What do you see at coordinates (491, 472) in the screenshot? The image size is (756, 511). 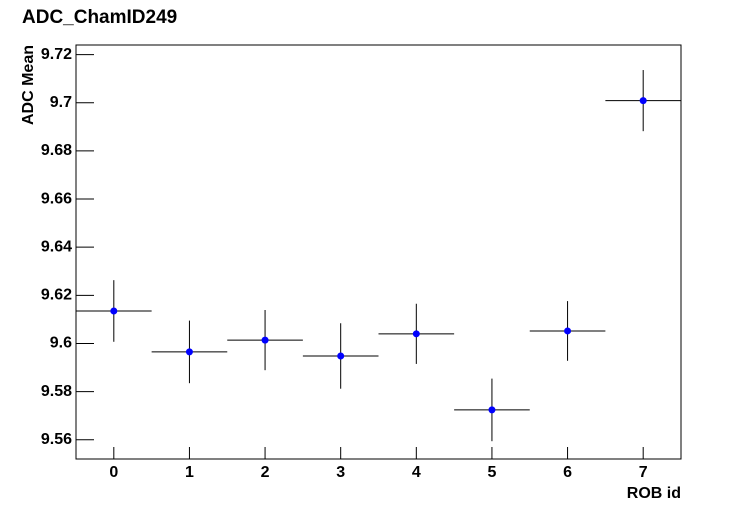 I see `x-tick-label: 5` at bounding box center [491, 472].